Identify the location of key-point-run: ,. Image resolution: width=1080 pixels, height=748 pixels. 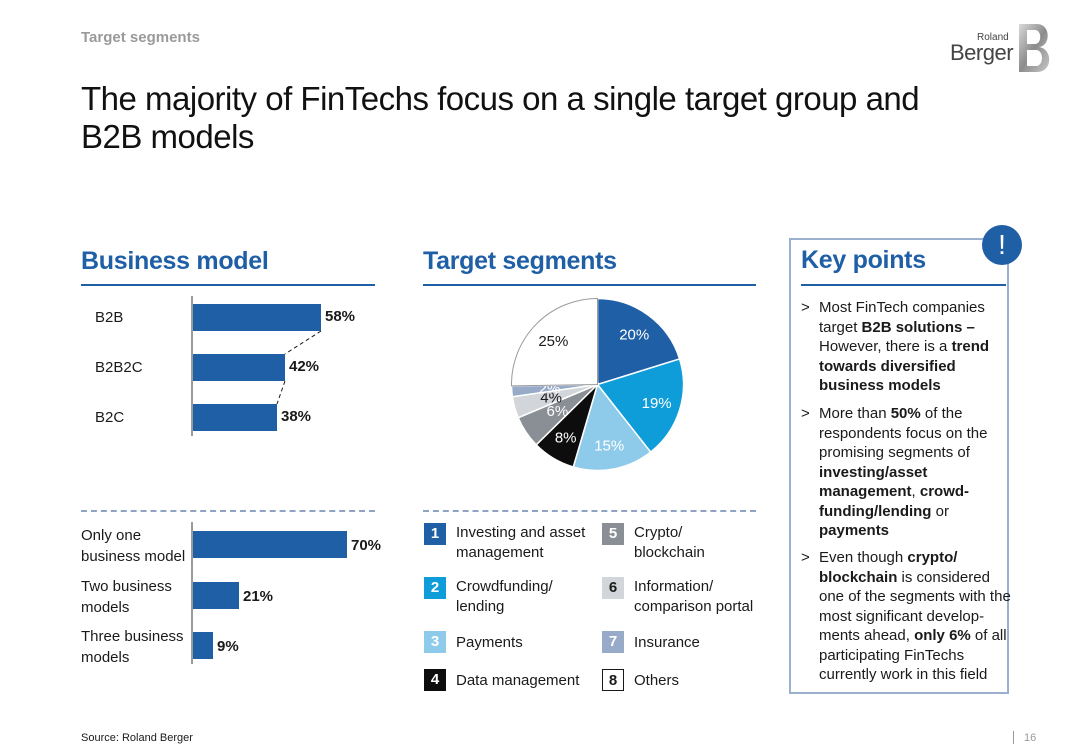
(915, 491).